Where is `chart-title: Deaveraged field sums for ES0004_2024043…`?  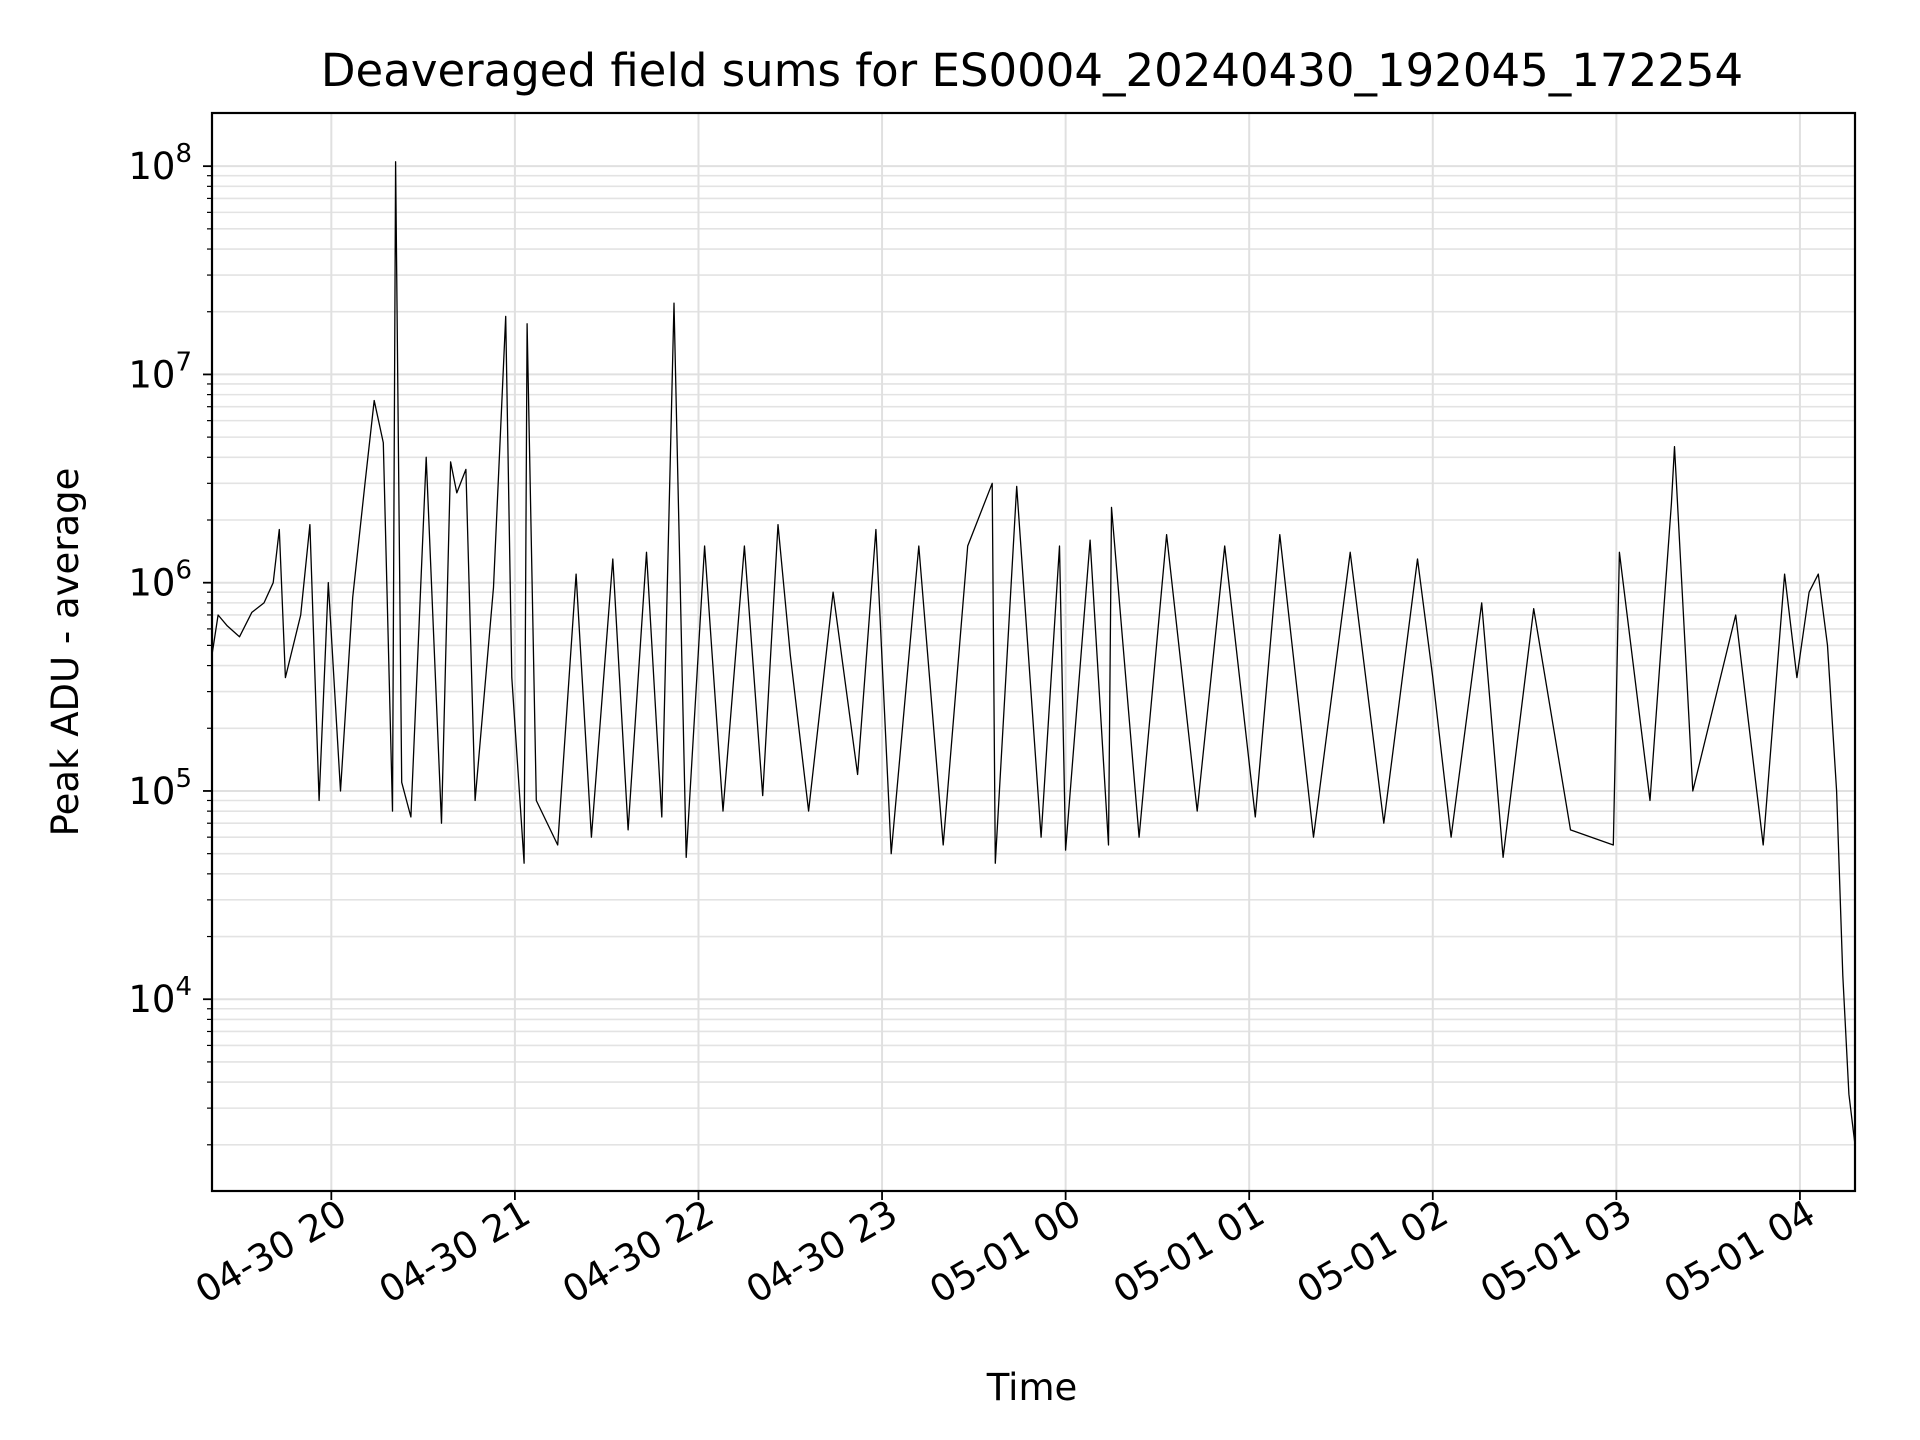
chart-title: Deaveraged field sums for ES0004_2024043… is located at coordinates (1032, 70).